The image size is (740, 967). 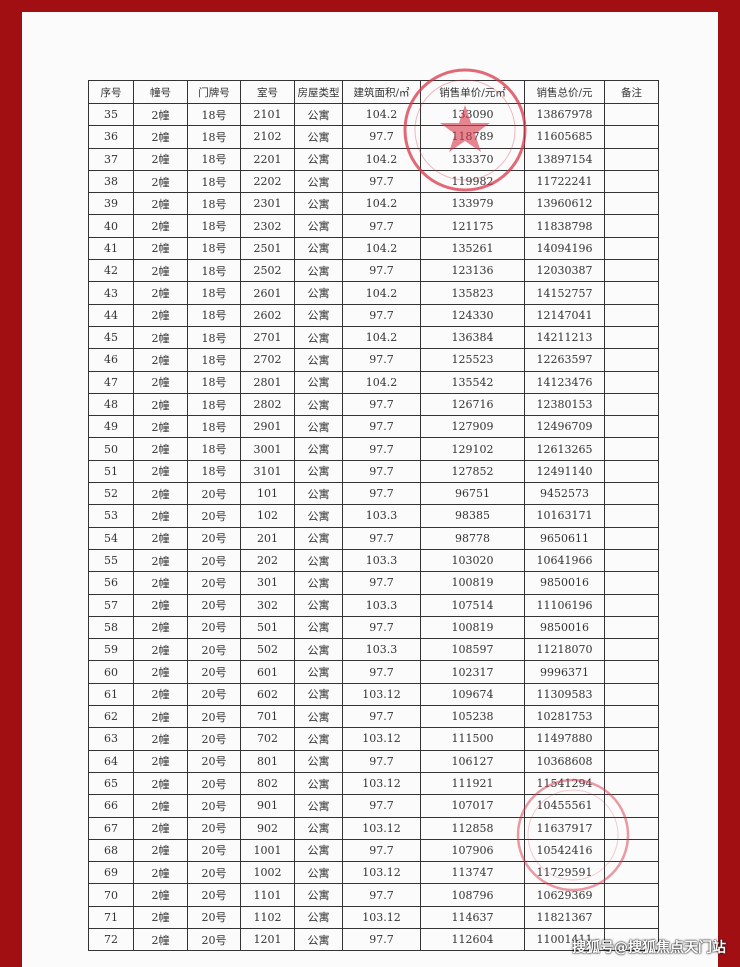 I want to click on cell-col-total-price: 12147041, so click(x=564, y=315).